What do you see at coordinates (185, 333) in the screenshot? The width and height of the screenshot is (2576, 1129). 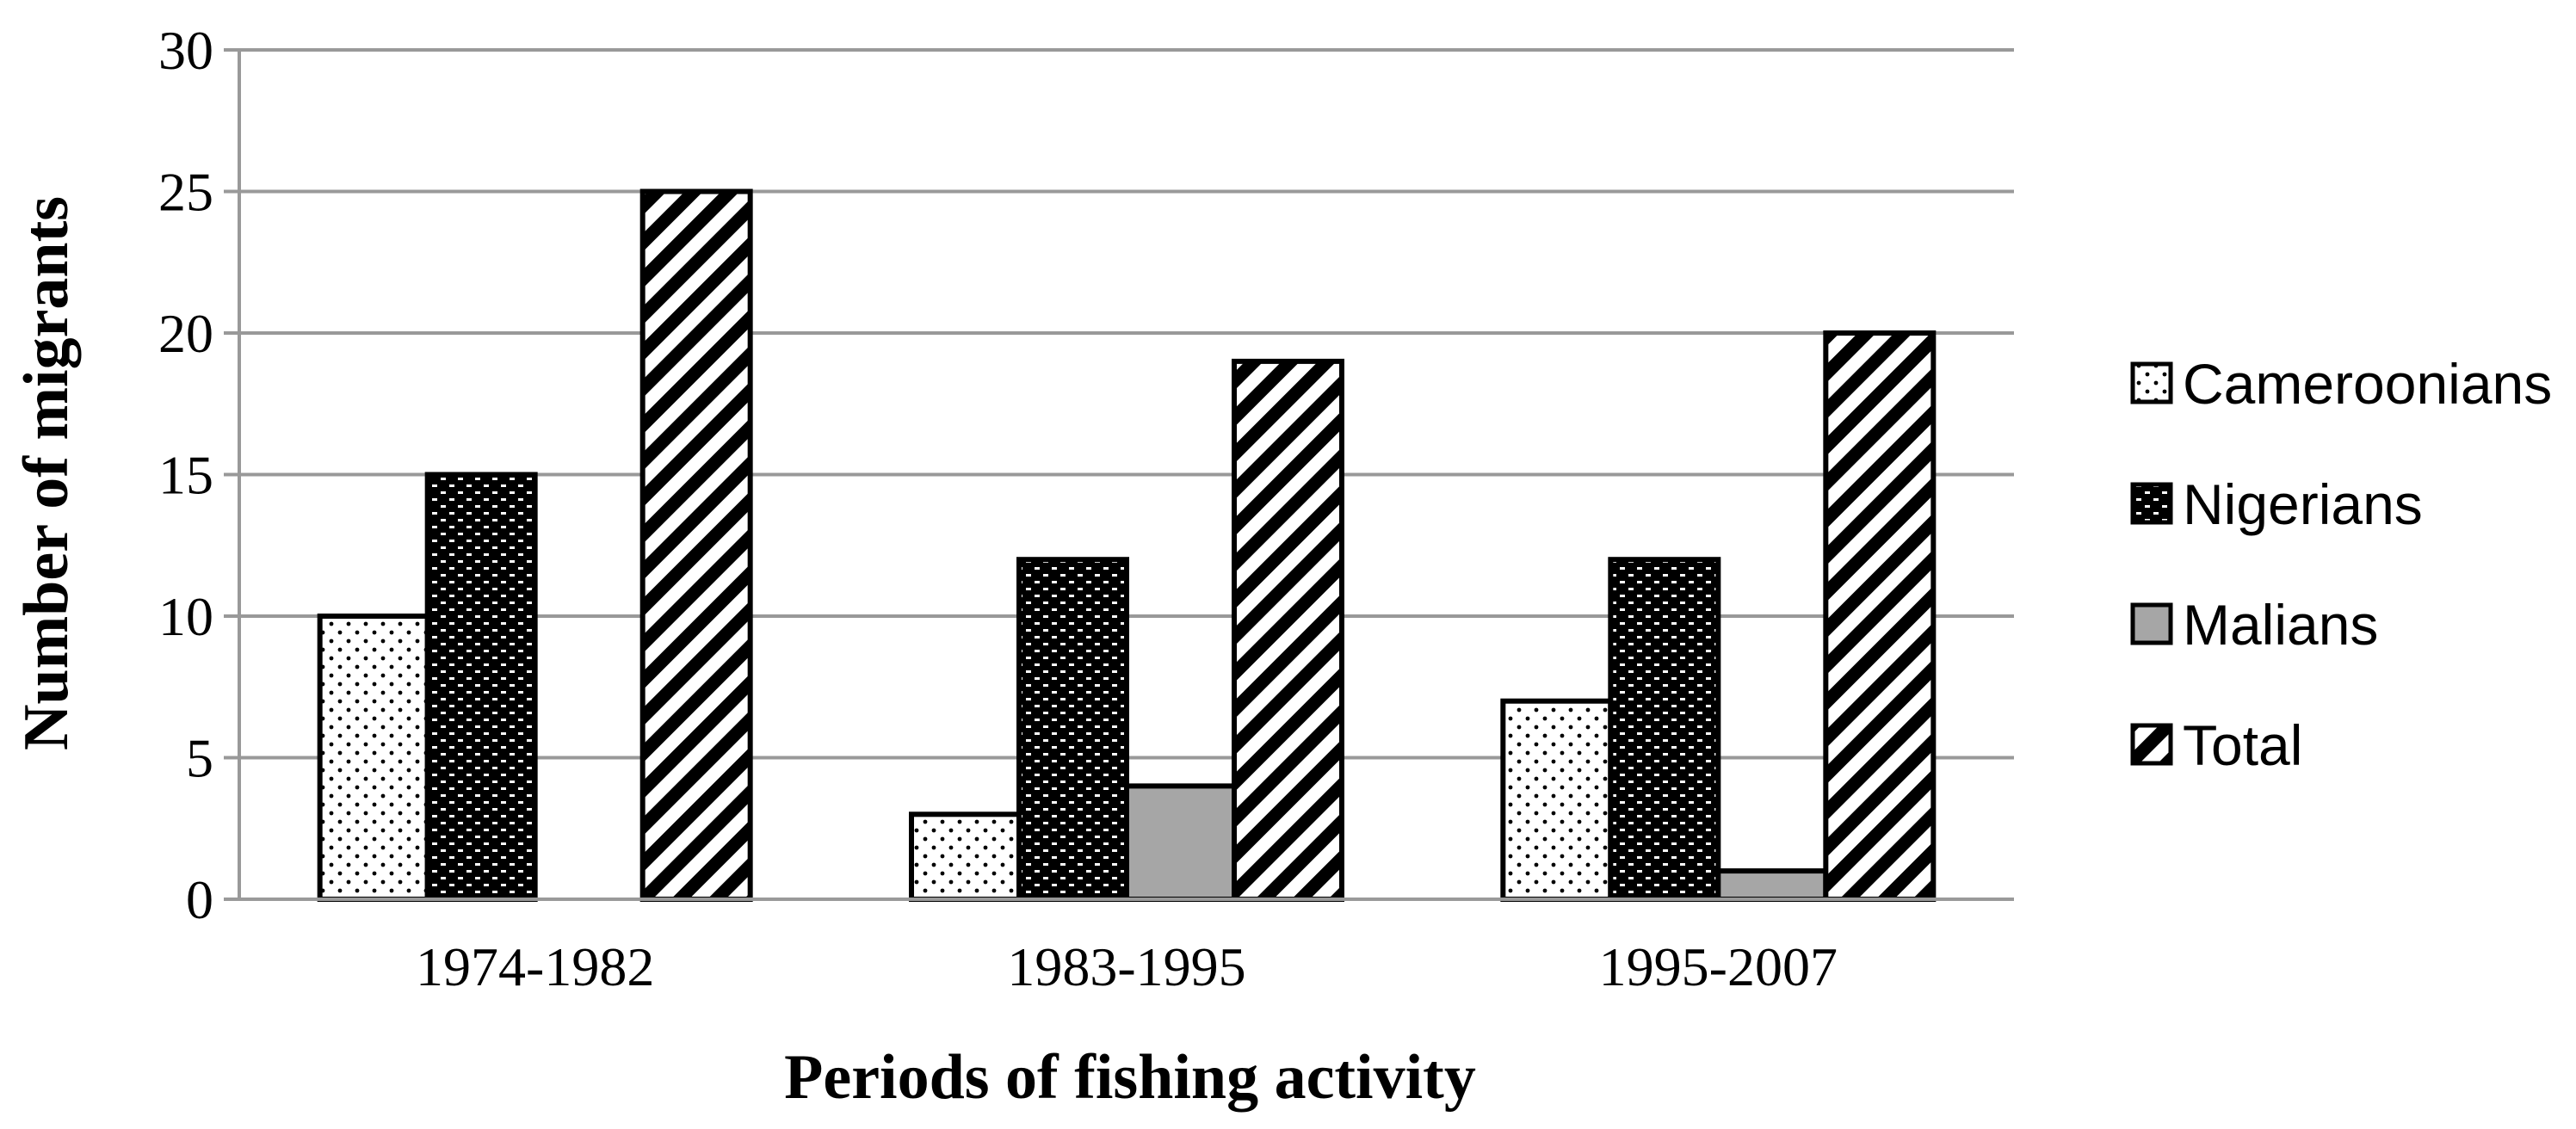 I see `y-tick-label: 20` at bounding box center [185, 333].